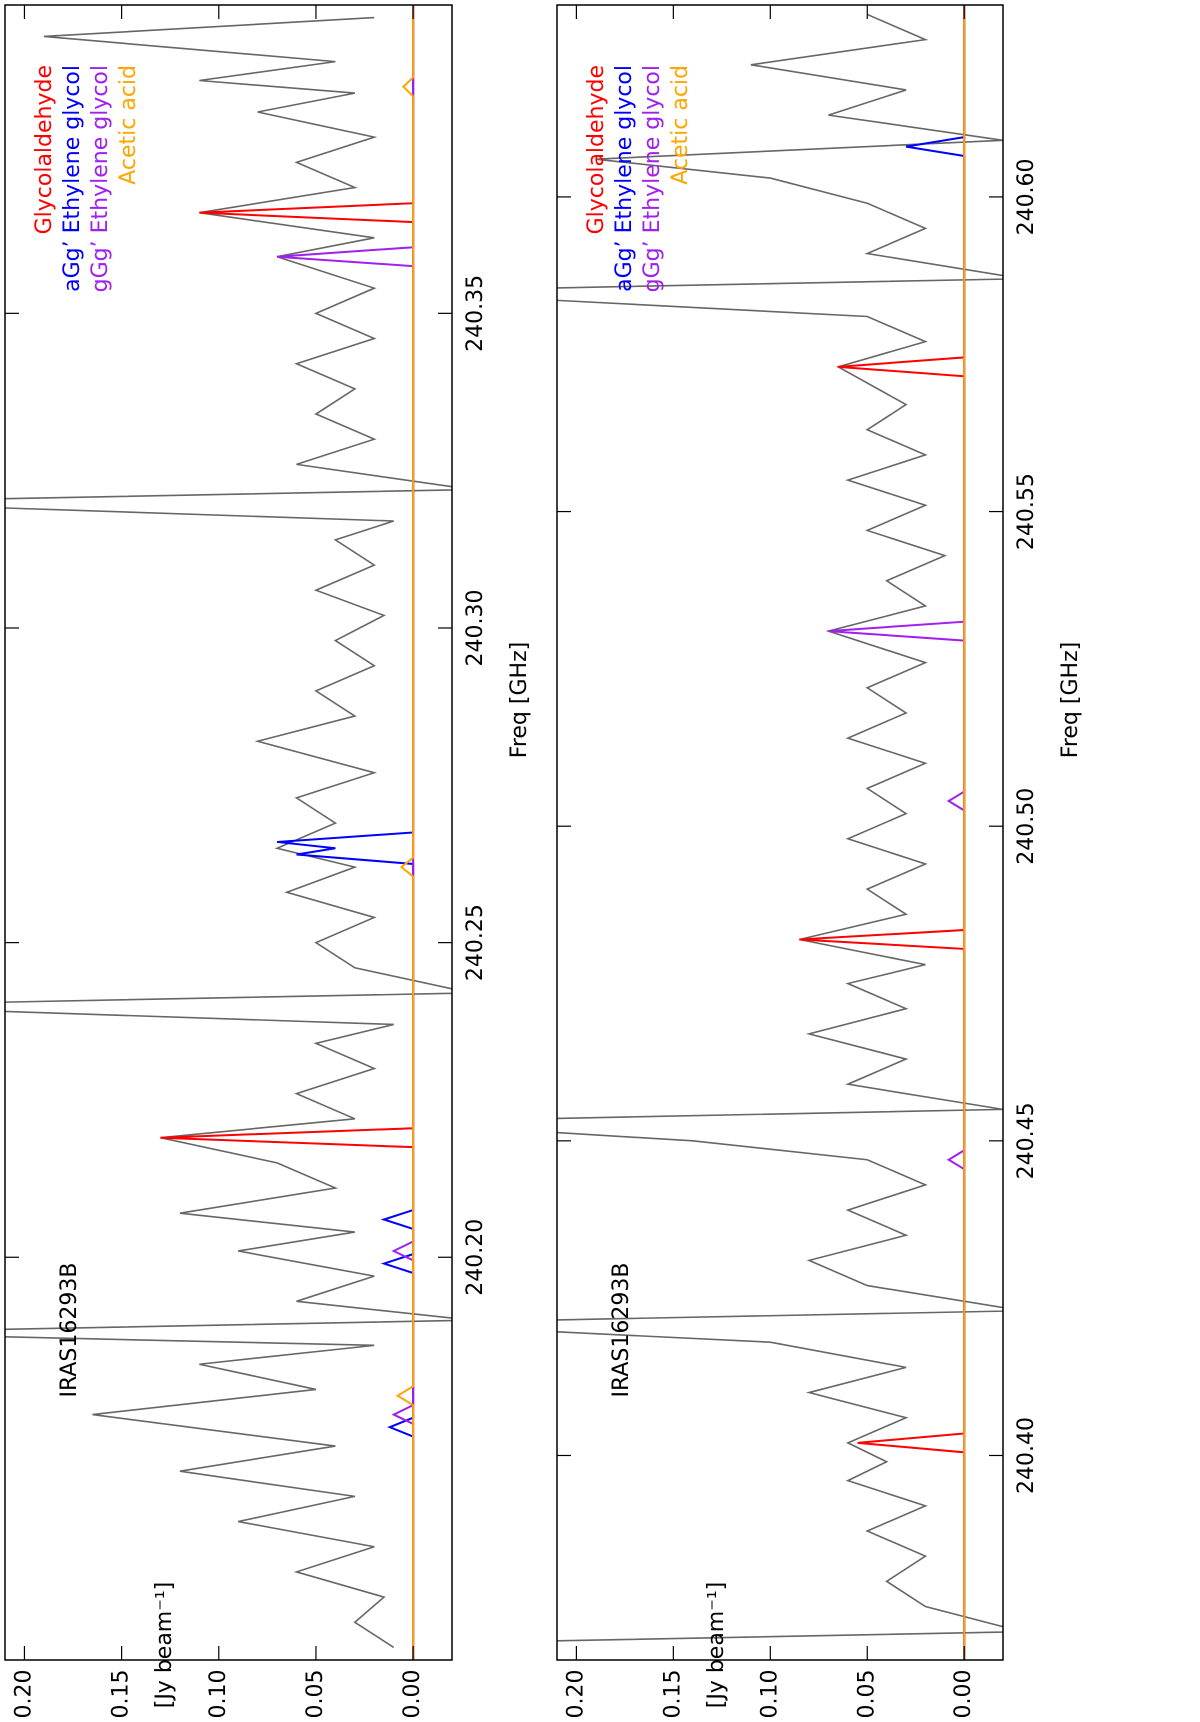 This screenshot has width=1200, height=1722. I want to click on x-tick-label: 240.30, so click(475, 627).